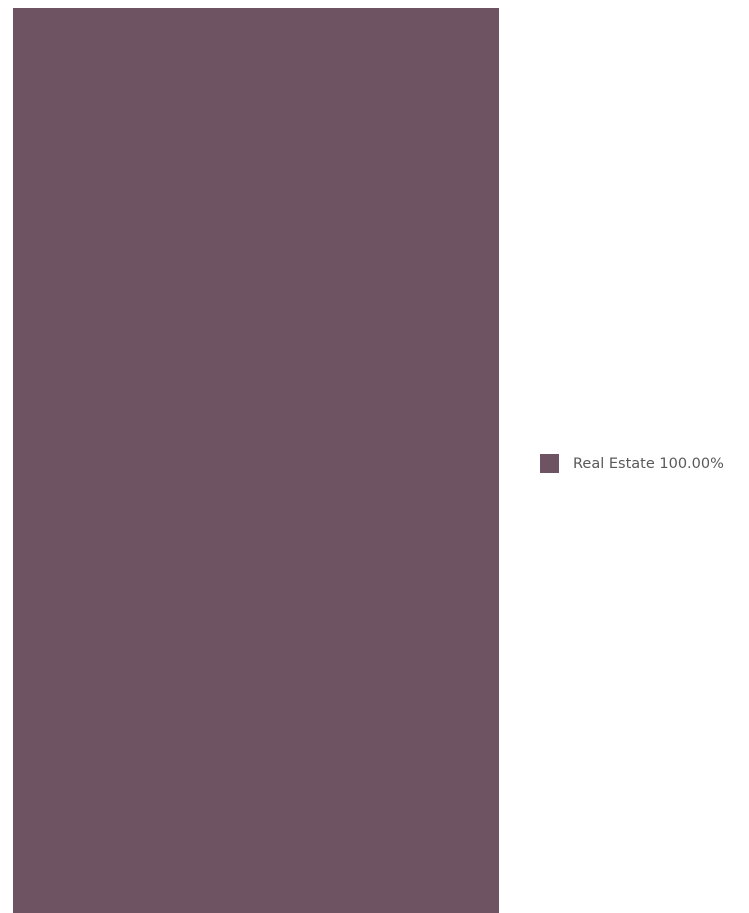 The image size is (749, 913). I want to click on legend-label-real-estate: Real Estate 100.00%, so click(648, 463).